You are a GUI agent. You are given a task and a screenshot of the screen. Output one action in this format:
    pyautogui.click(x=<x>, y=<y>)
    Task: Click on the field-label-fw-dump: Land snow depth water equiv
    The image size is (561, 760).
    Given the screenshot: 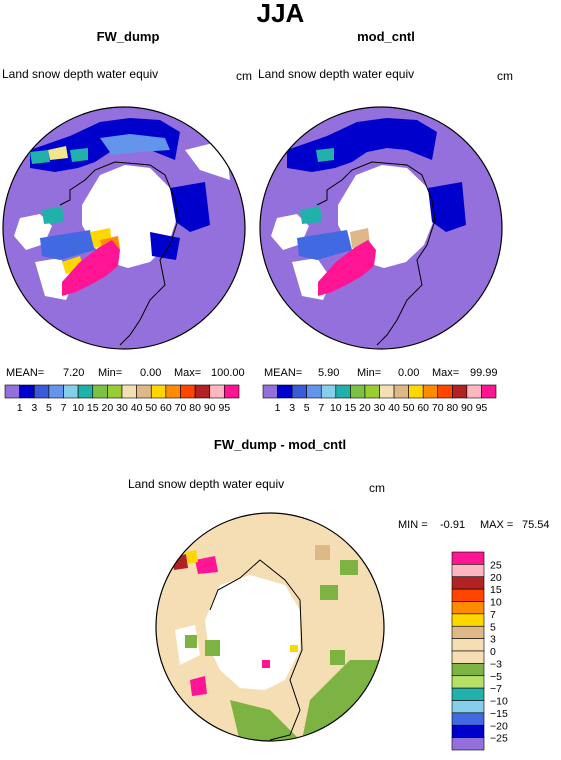 What is the action you would take?
    pyautogui.click(x=80, y=74)
    